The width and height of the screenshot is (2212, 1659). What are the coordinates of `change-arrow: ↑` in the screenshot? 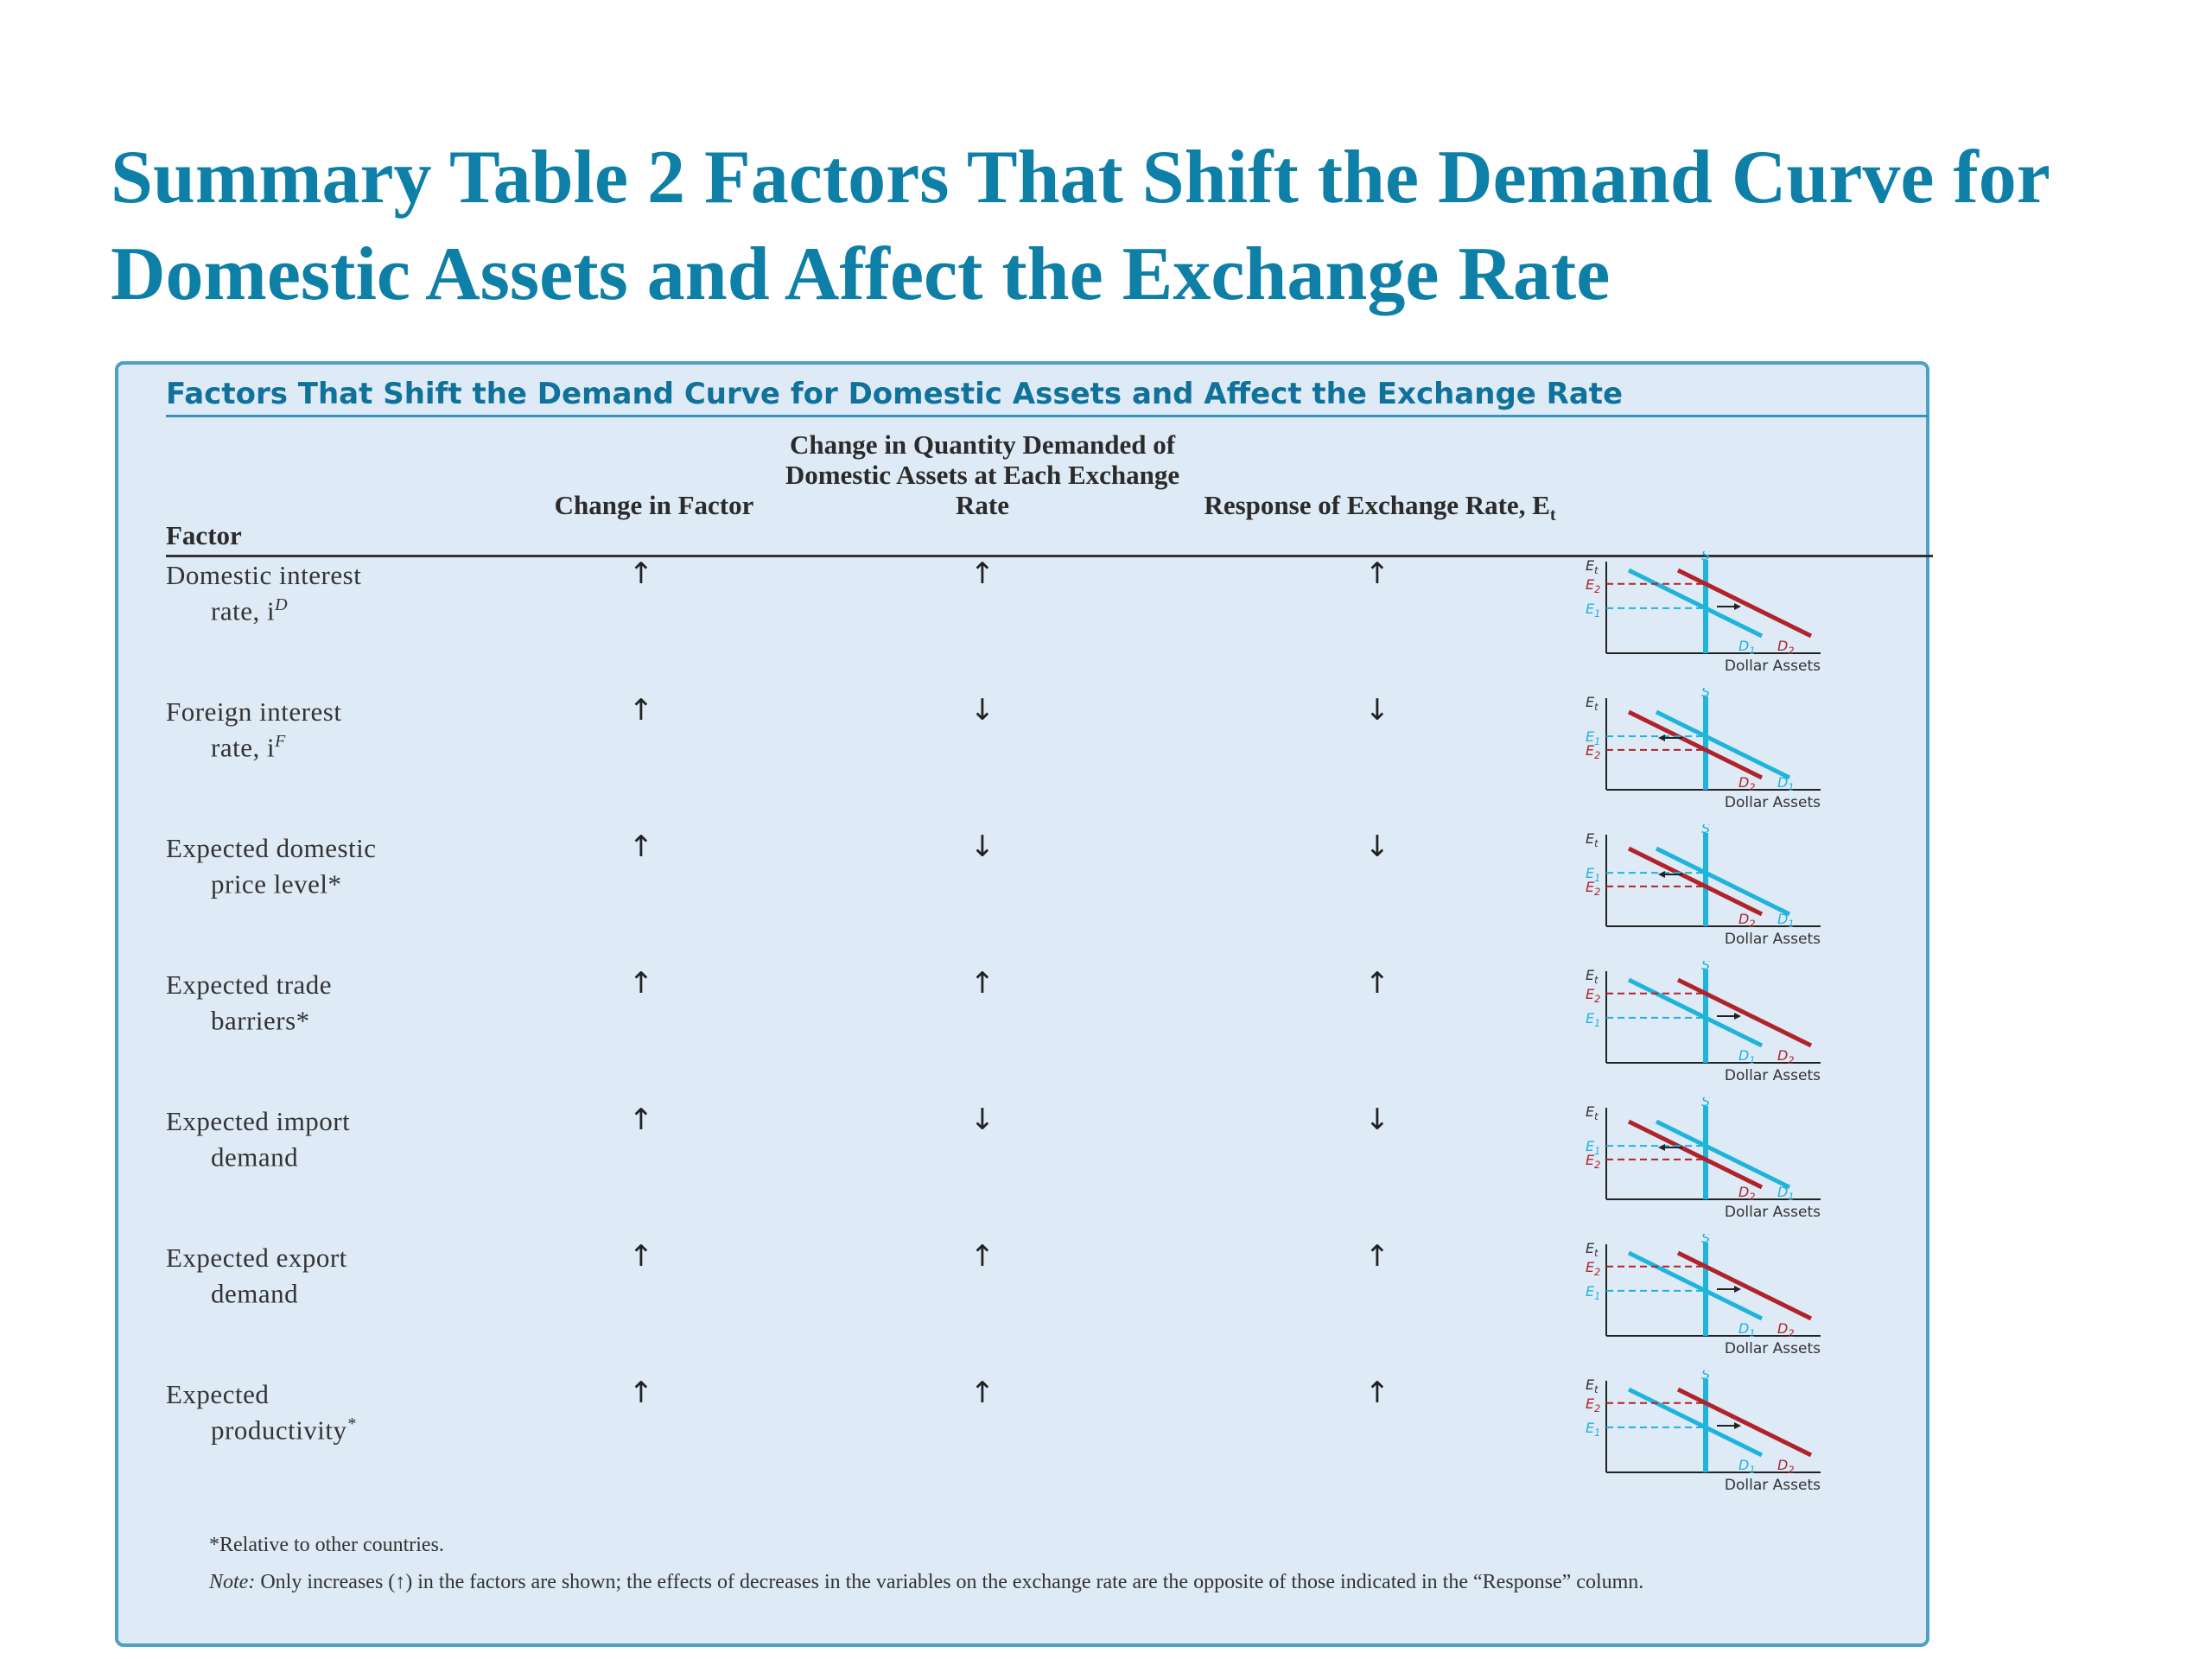 It's located at (641, 847).